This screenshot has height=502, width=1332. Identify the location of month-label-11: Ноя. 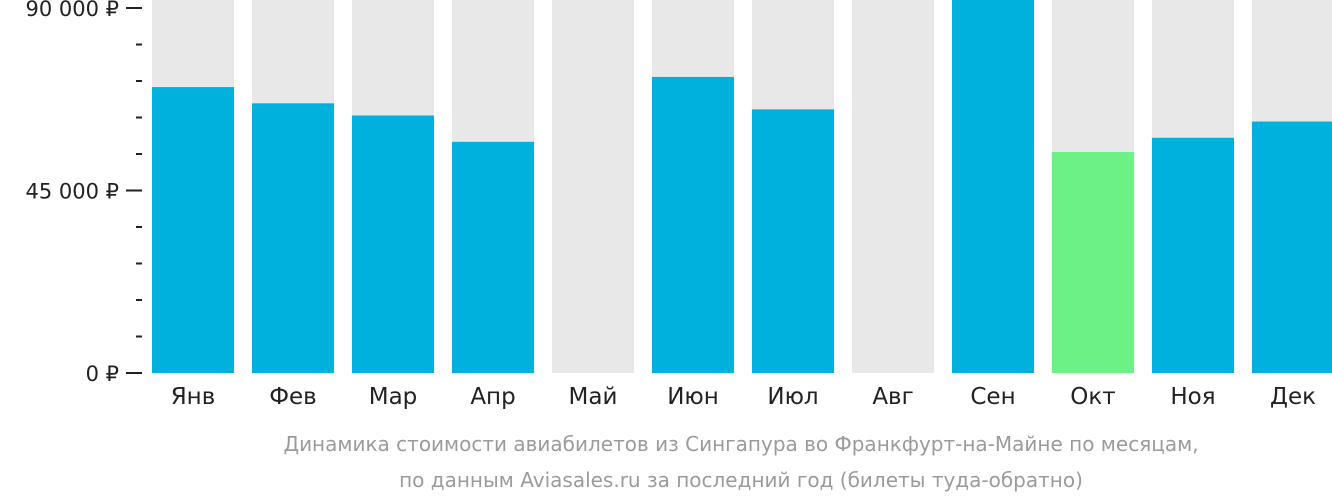
(1192, 397).